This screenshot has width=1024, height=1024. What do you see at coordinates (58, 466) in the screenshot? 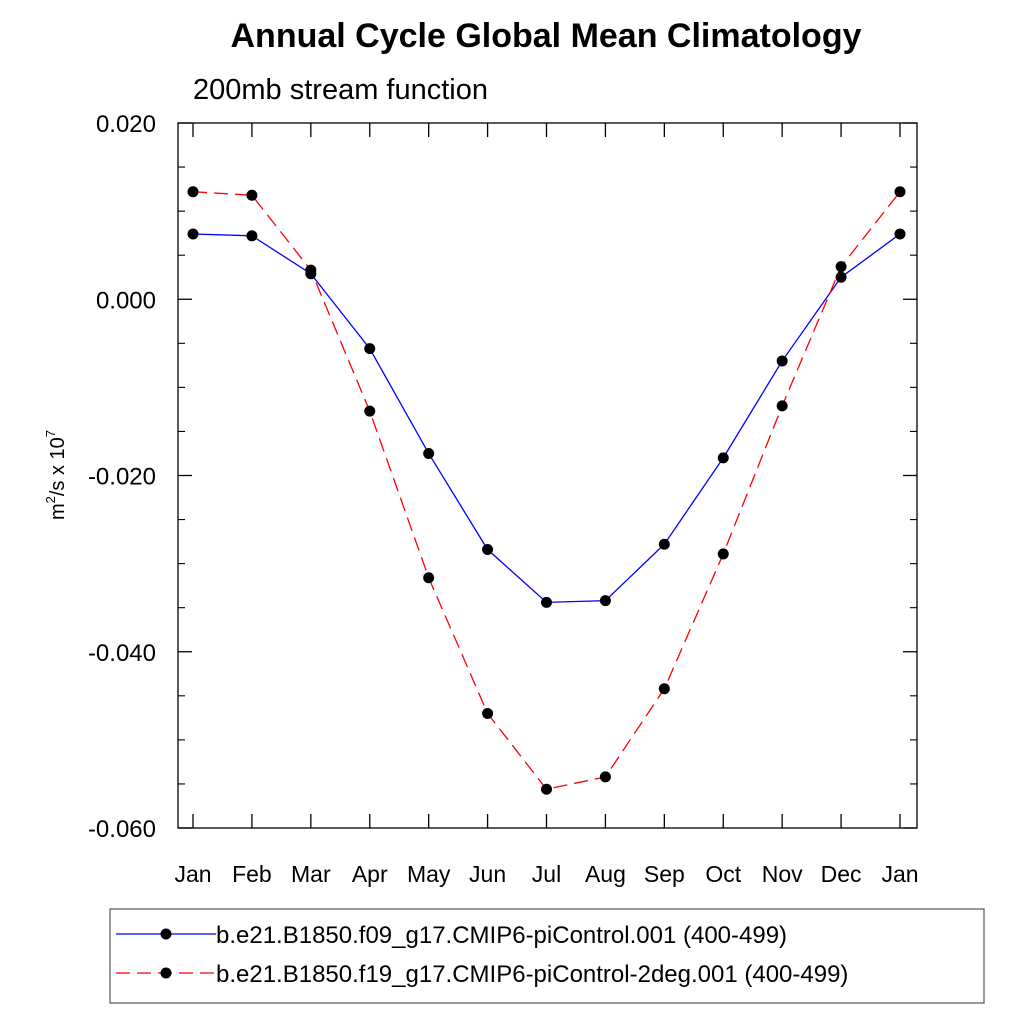
I see `y-axis-label-mid: /s x 10` at bounding box center [58, 466].